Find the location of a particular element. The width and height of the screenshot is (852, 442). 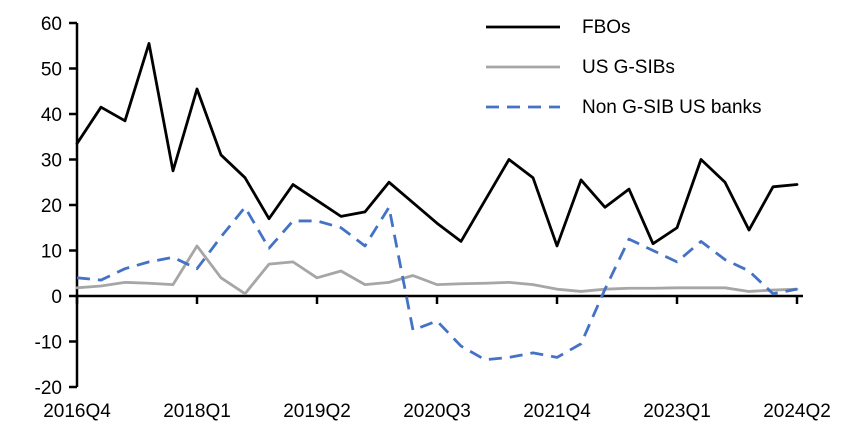

y-tick-label: 40 is located at coordinates (51, 115).